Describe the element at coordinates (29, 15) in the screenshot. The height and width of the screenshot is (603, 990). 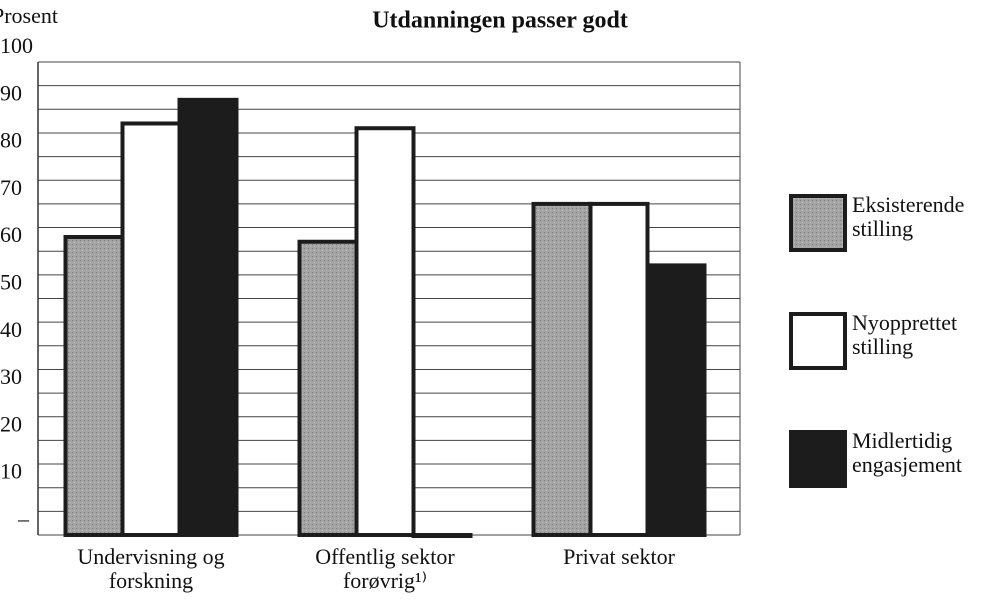
I see `y-axis-label: Prosent` at that location.